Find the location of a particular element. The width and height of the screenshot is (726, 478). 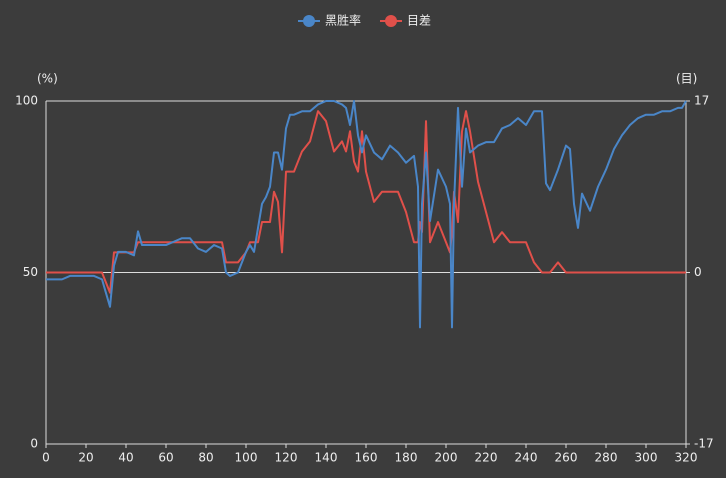

x-tick-label: 40 is located at coordinates (125, 458).